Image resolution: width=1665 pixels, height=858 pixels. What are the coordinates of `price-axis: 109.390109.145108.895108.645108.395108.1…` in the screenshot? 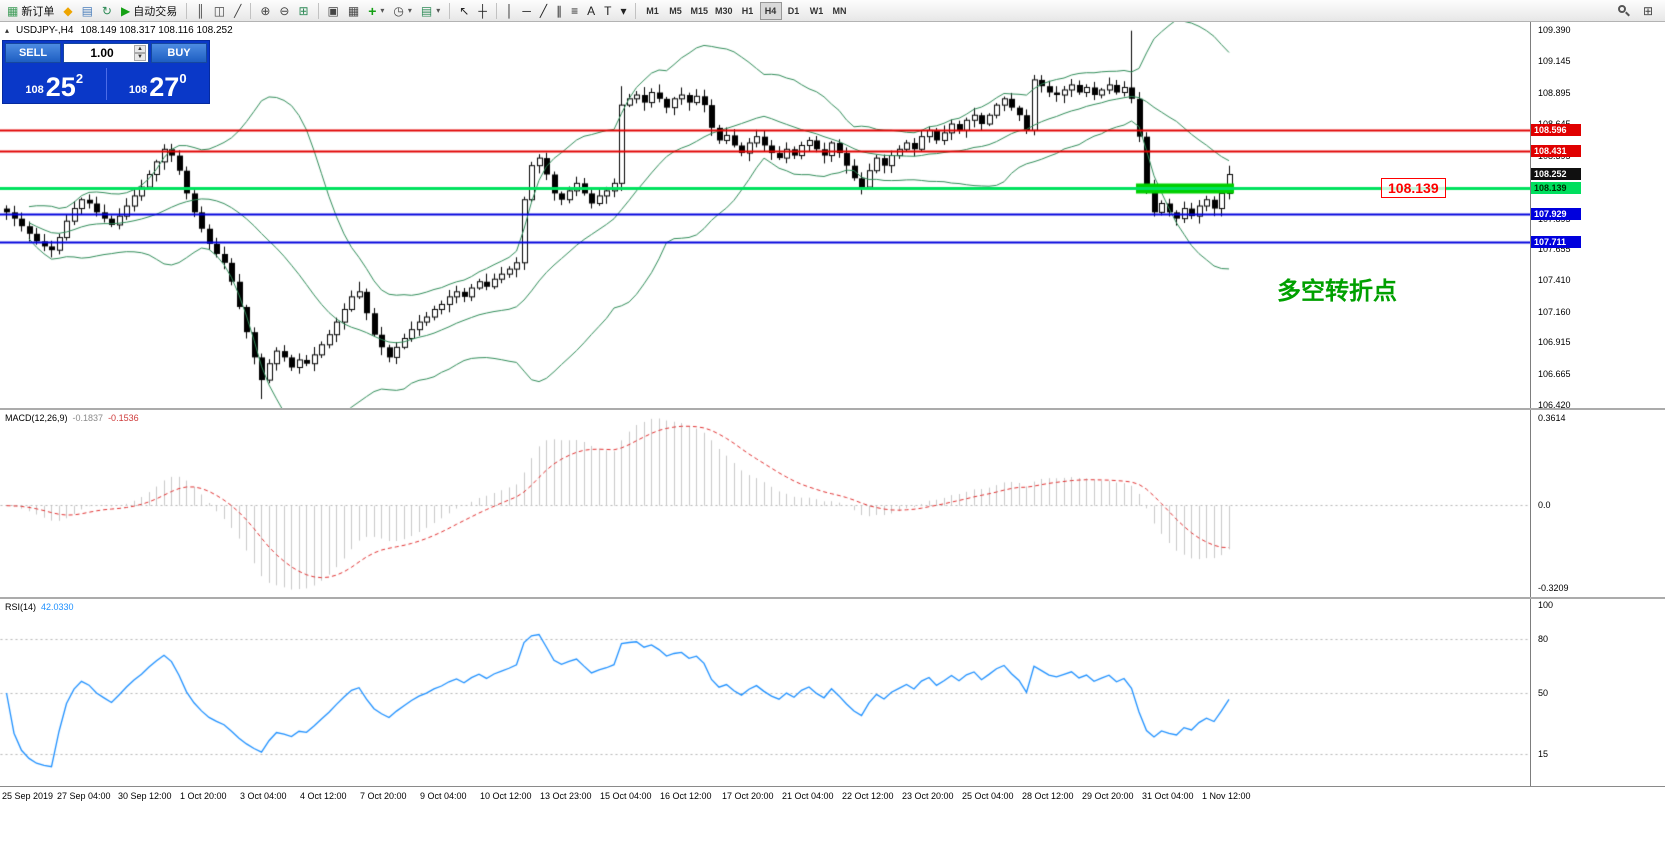 It's located at (1597, 216).